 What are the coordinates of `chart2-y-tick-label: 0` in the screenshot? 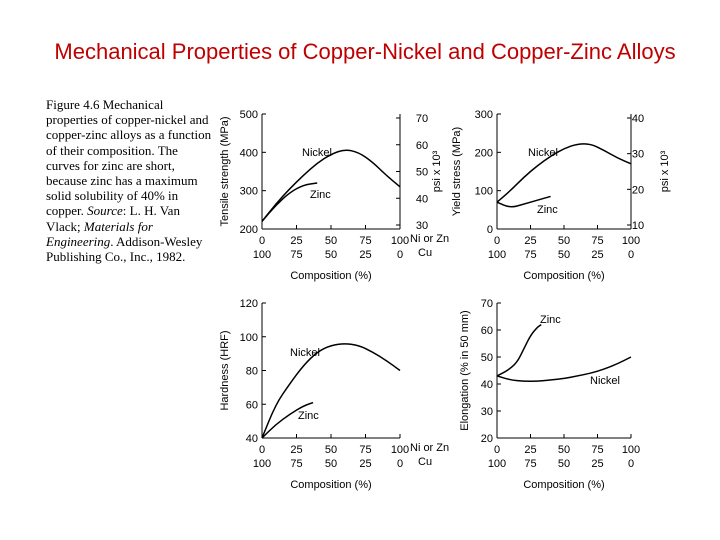 It's located at (490, 230).